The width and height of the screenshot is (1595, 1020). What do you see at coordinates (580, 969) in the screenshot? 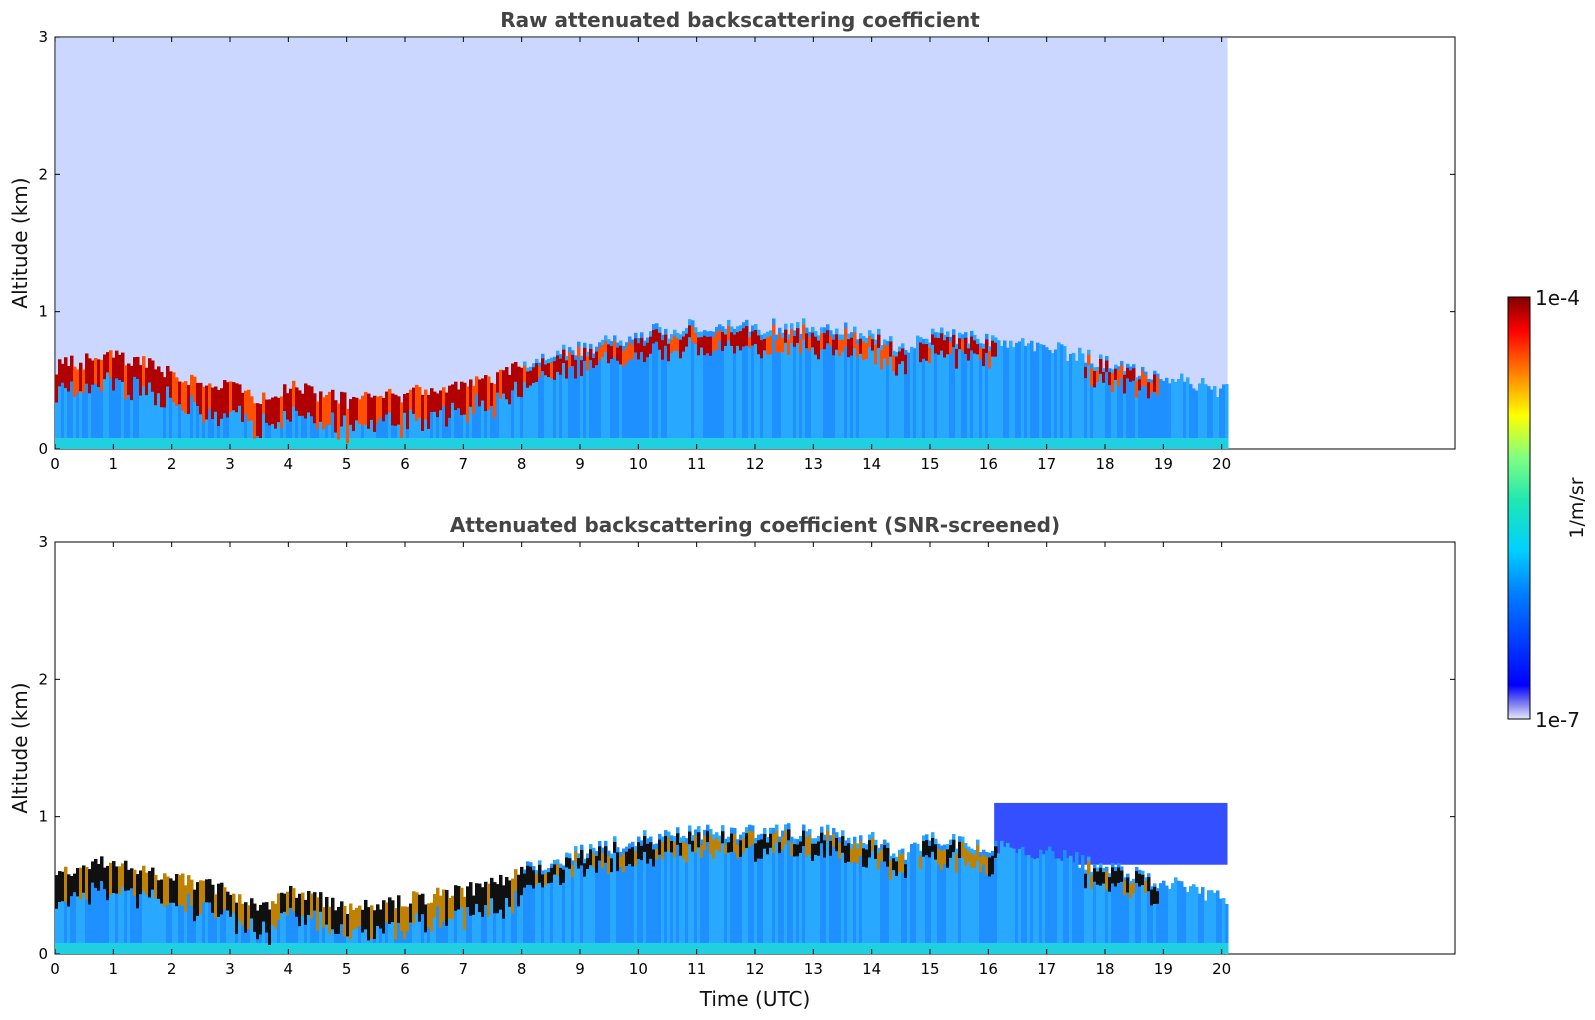
I see `x-tick-label: 9` at bounding box center [580, 969].